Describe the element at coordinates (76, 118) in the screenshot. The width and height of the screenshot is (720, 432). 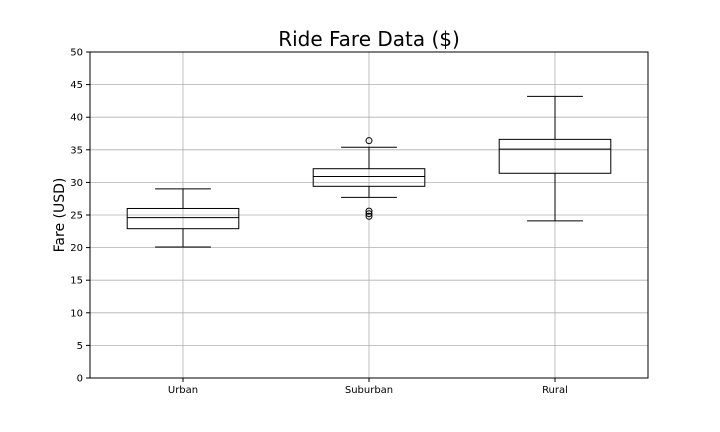
I see `y-tick-label: 40` at that location.